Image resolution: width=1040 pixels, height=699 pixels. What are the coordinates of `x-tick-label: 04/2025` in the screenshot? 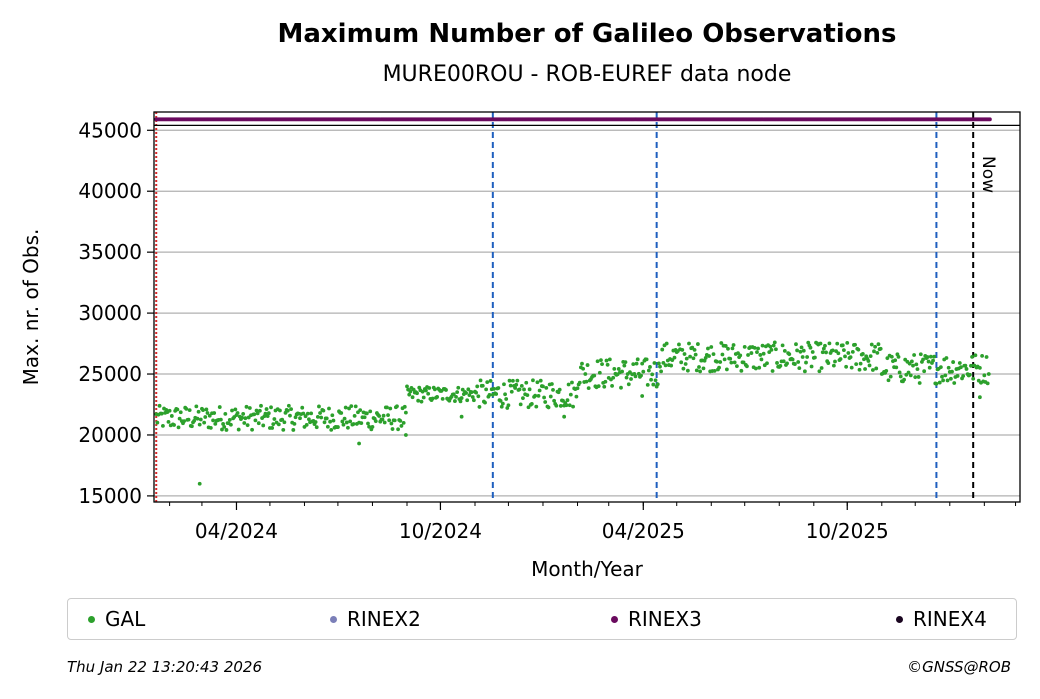 It's located at (643, 531).